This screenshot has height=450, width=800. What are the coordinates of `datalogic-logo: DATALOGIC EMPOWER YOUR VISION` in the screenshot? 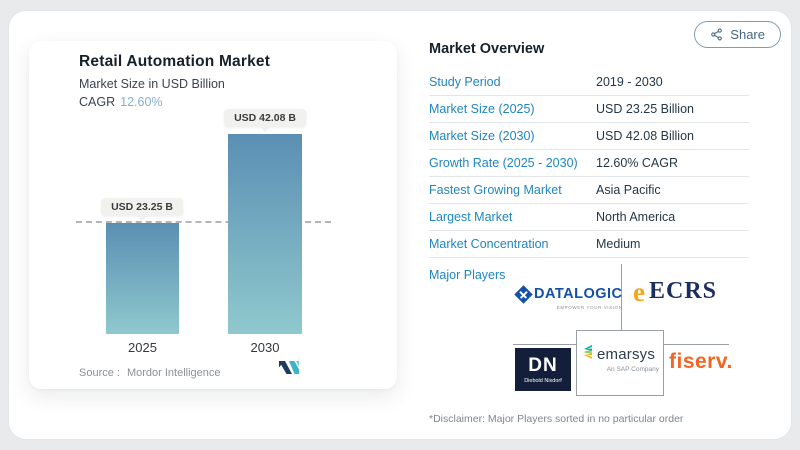 It's located at (568, 297).